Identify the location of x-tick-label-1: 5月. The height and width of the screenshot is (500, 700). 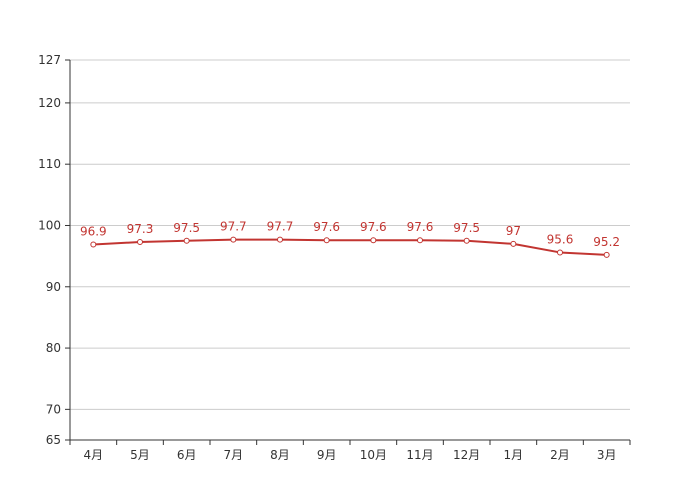
(140, 455).